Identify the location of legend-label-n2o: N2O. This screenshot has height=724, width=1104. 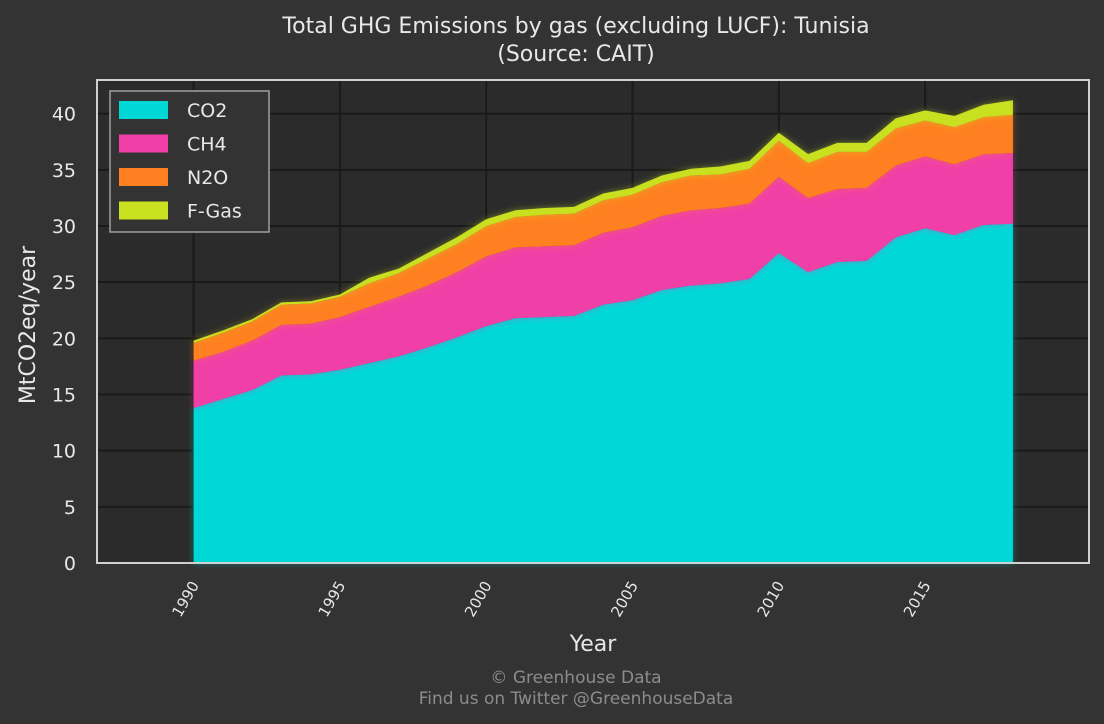
(207, 178).